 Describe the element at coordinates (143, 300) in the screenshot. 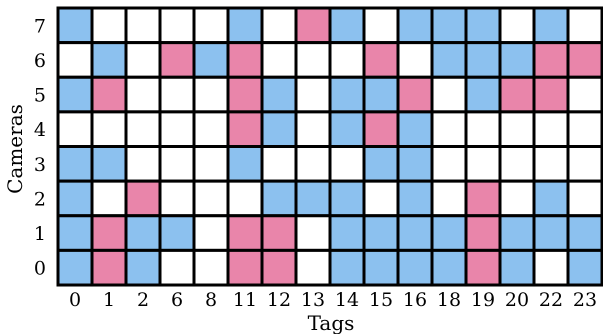

I see `x-tick-label: 2` at that location.